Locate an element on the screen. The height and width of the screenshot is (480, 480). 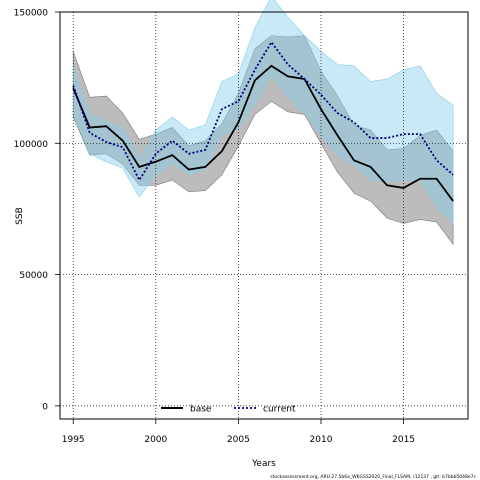
y-tick-label: 100000 is located at coordinates (31, 145).